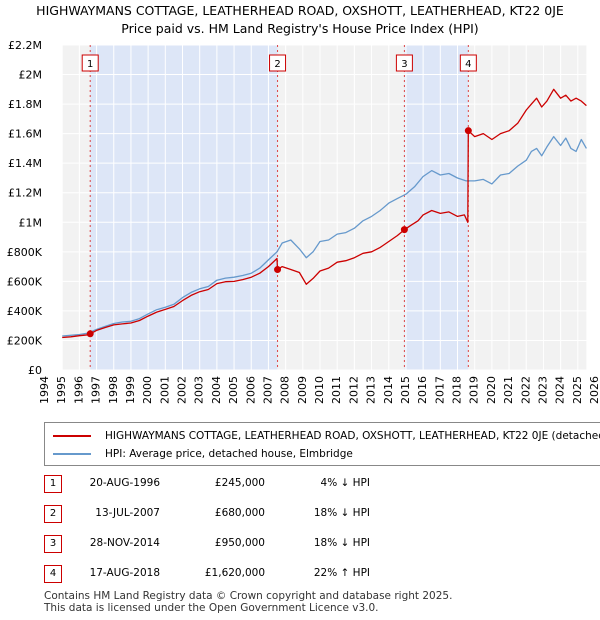 This screenshot has height=620, width=600. What do you see at coordinates (302, 390) in the screenshot?
I see `x-tick-label: 2009` at bounding box center [302, 390].